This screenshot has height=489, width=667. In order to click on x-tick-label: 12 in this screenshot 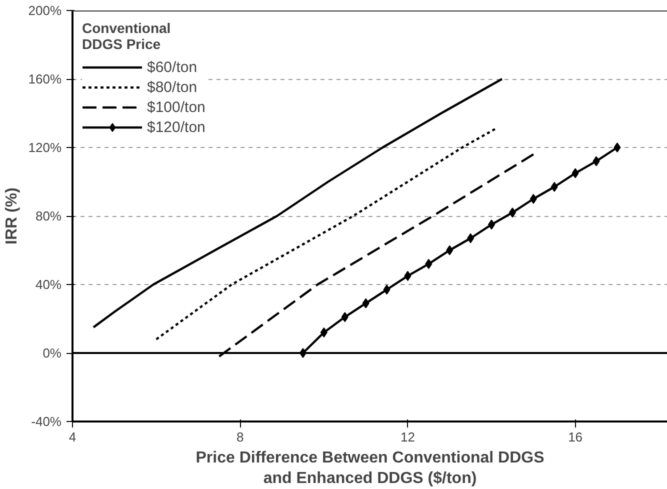, I will do `click(407, 437)`.